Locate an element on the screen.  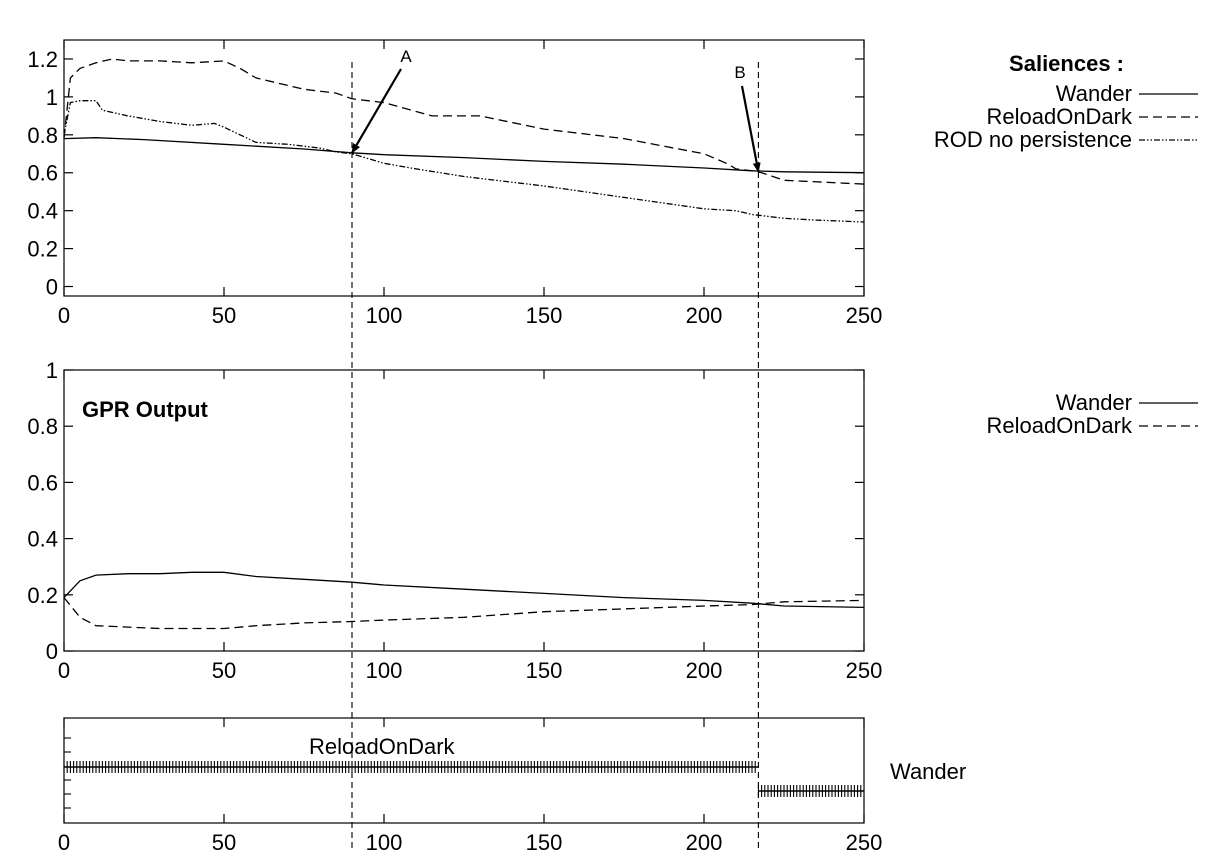
arrow-b is located at coordinates (750, 129).